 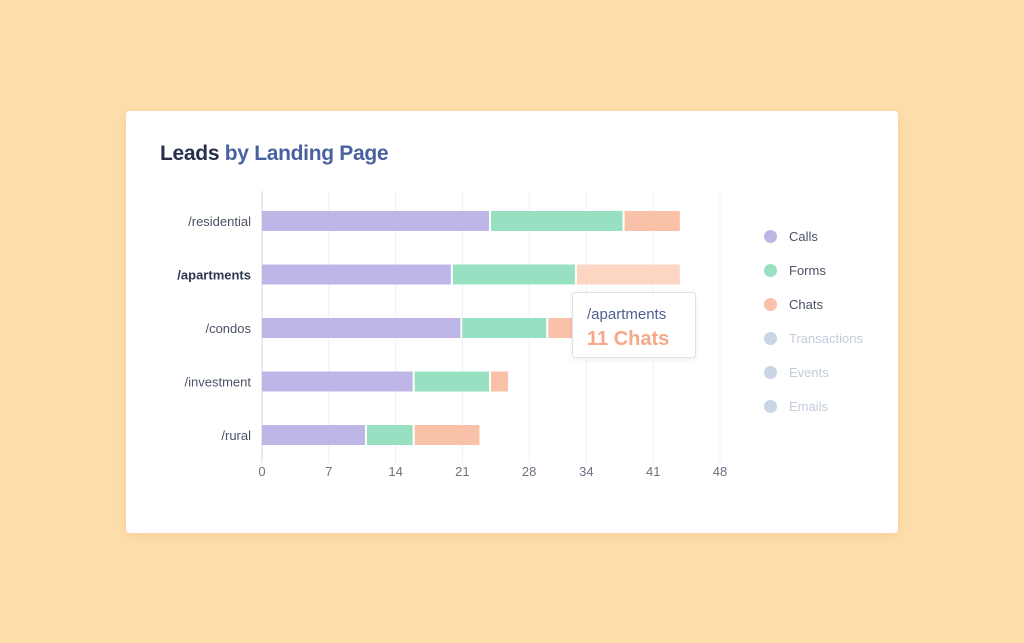 What do you see at coordinates (375, 221) in the screenshot?
I see `bar-residential-calls` at bounding box center [375, 221].